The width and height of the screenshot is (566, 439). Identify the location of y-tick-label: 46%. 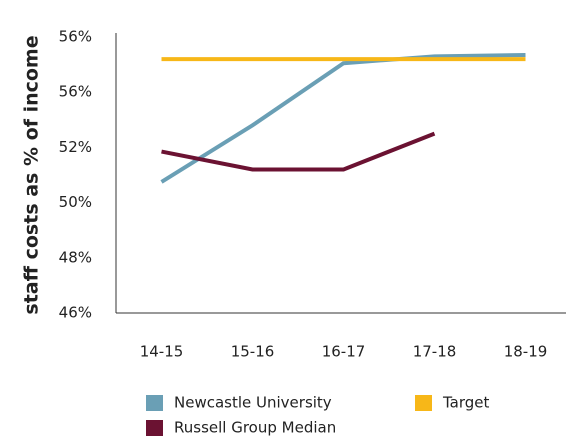
(75, 313).